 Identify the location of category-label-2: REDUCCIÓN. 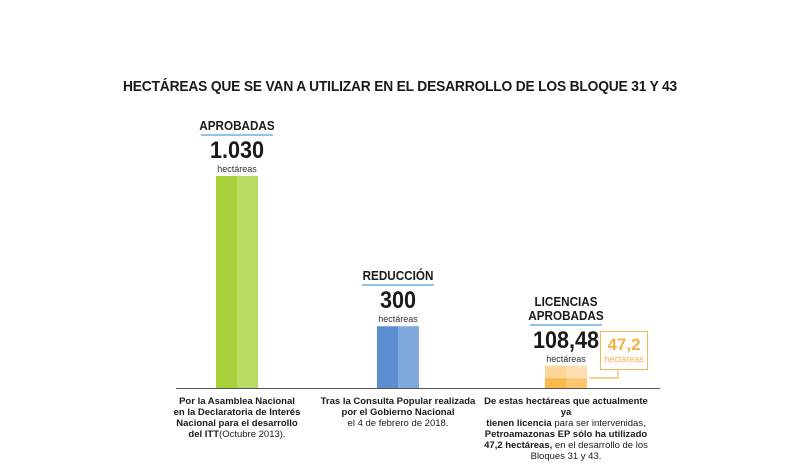
(398, 276).